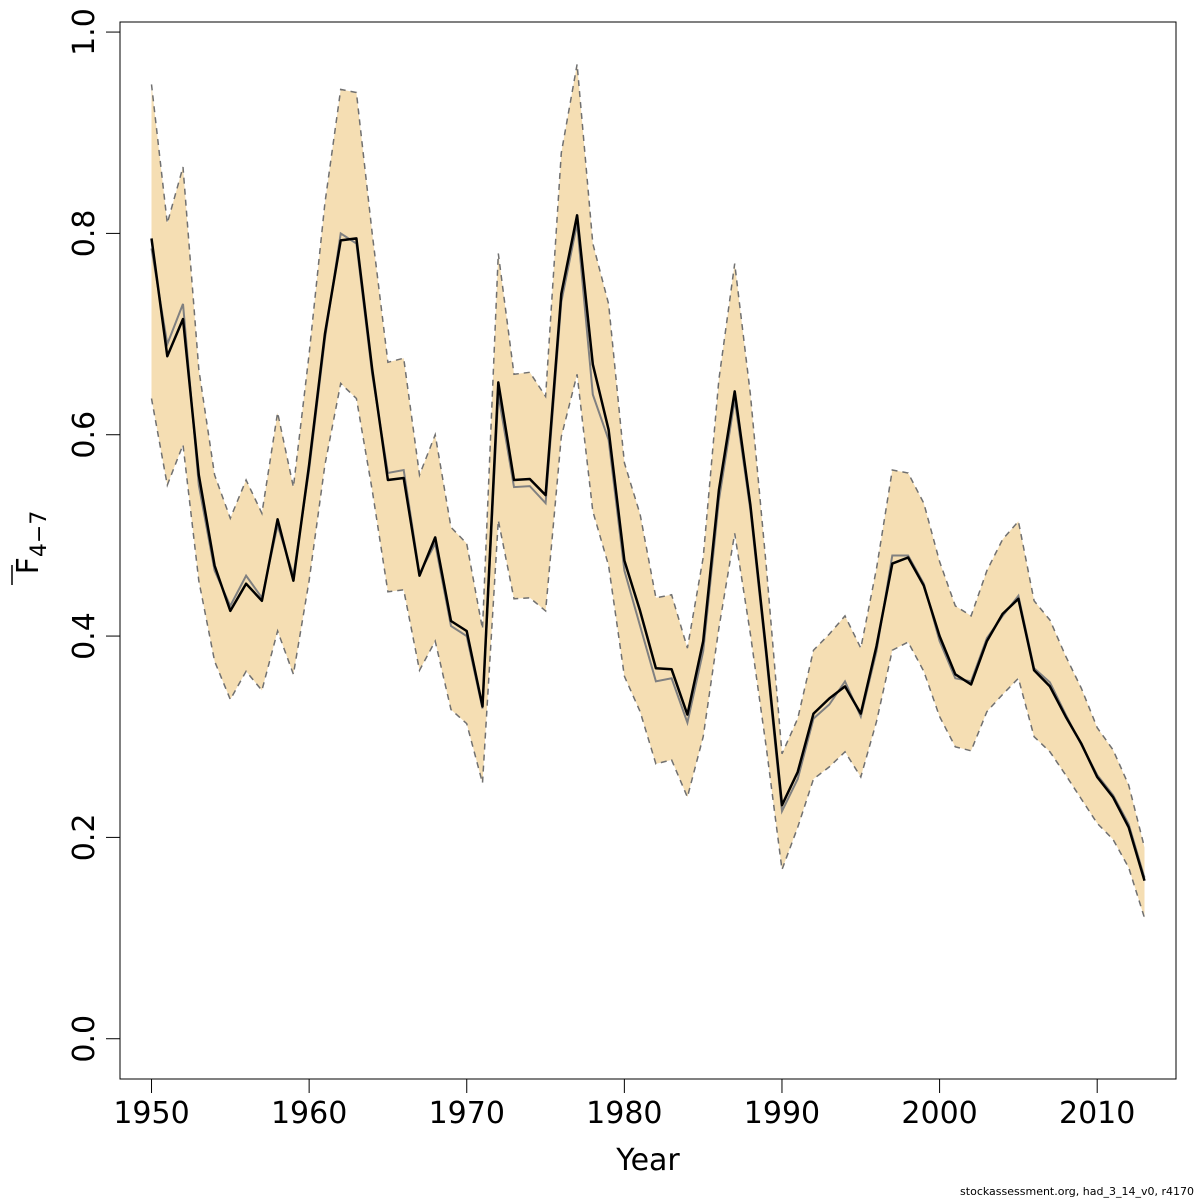 This screenshot has height=1200, width=1200. I want to click on y-tick-label: 0.4, so click(84, 636).